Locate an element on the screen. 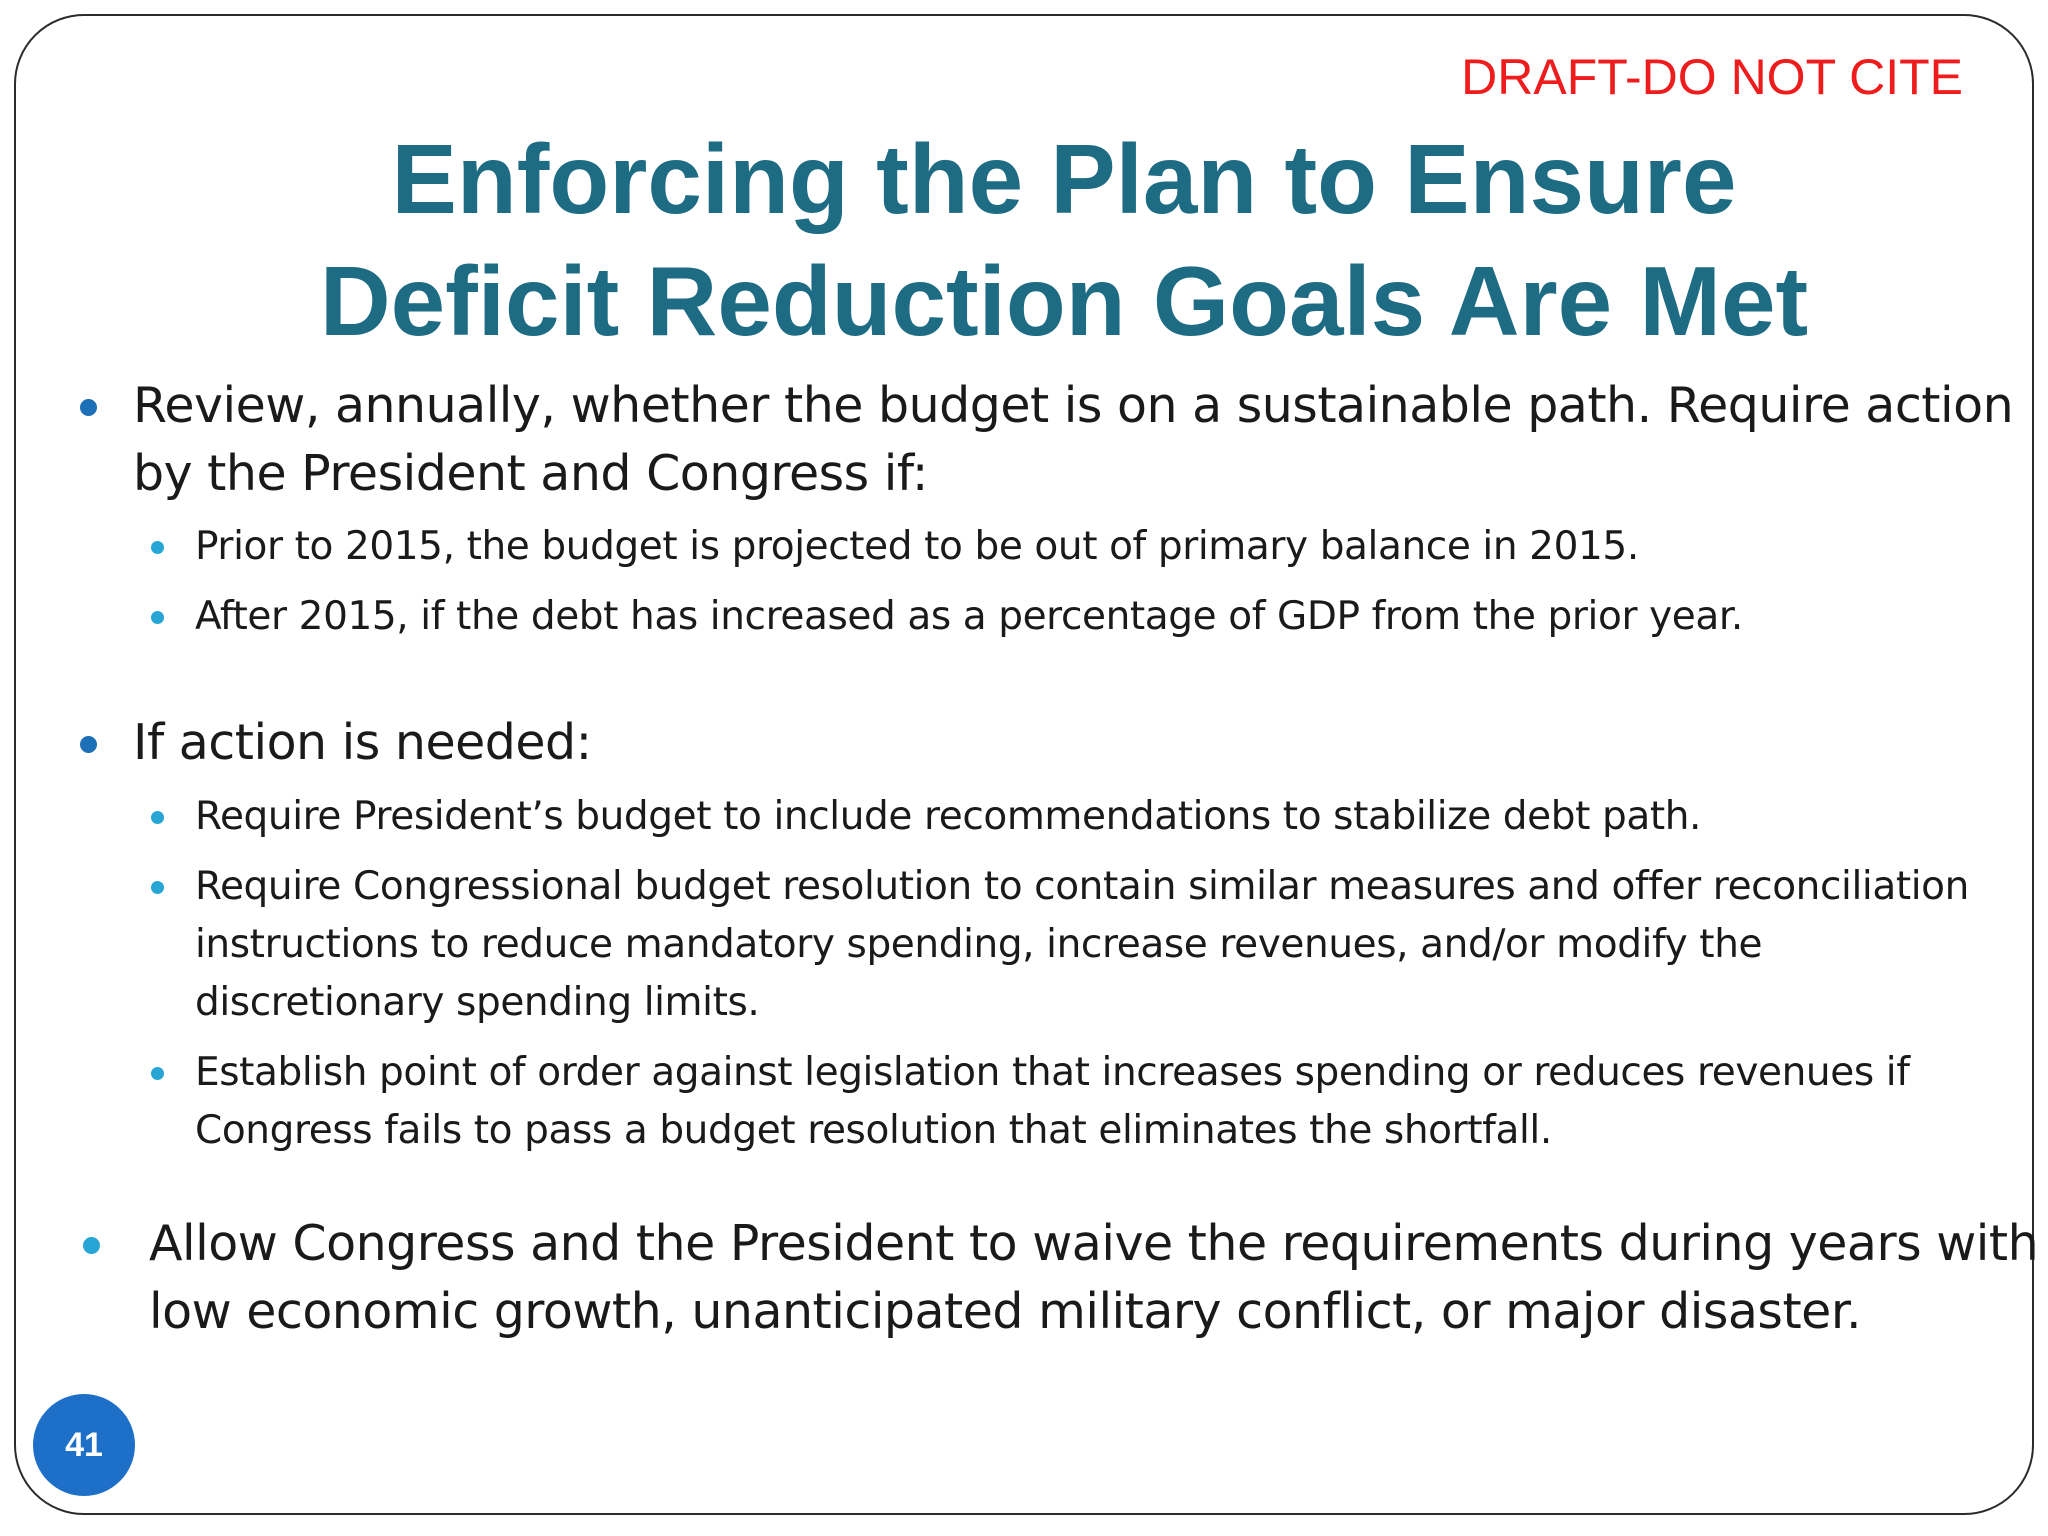 The width and height of the screenshot is (2048, 1536). bullet-if-action-needed: If action is needed: is located at coordinates (1056, 743).